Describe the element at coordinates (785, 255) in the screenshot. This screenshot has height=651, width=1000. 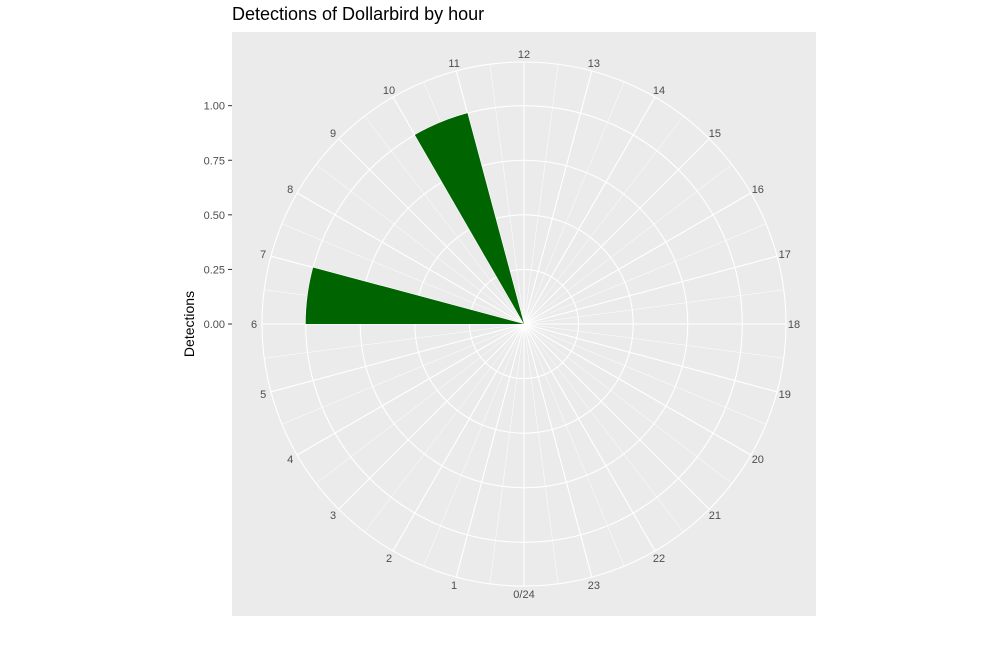
I see `hour-label: 17` at that location.